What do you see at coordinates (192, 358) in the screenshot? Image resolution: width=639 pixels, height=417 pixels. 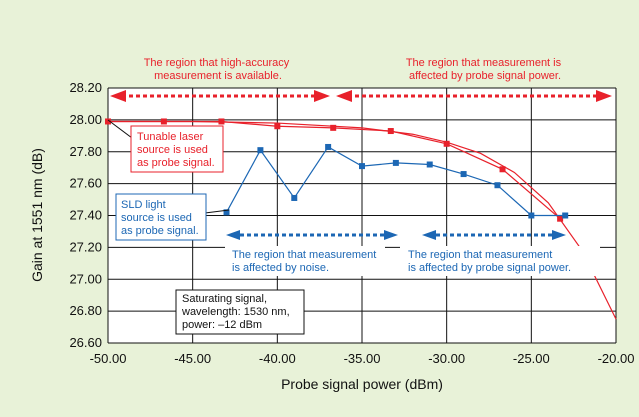 I see `x-tick-label: ‑45.00` at bounding box center [192, 358].